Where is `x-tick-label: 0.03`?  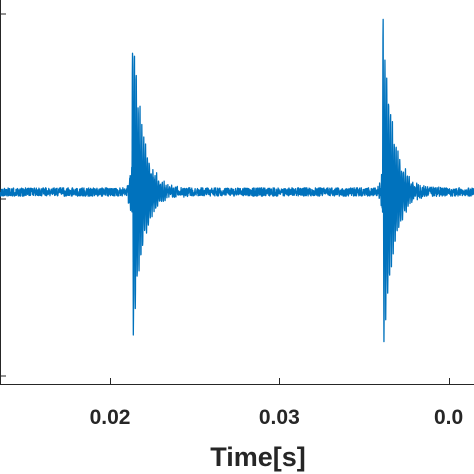
x-tick-label: 0.03 is located at coordinates (279, 417).